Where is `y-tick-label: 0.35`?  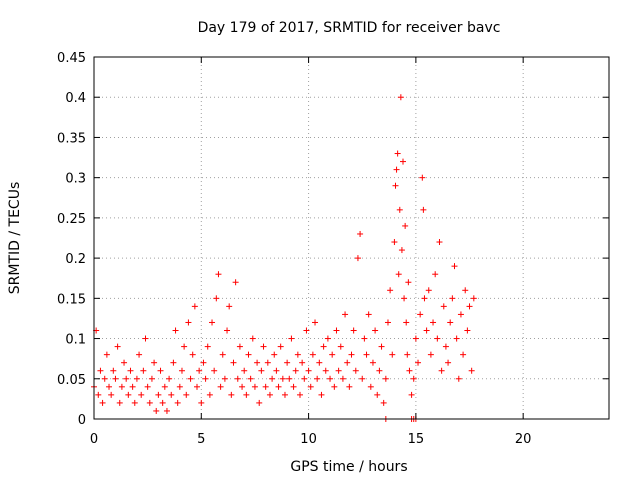
y-tick-label: 0.35 is located at coordinates (71, 138).